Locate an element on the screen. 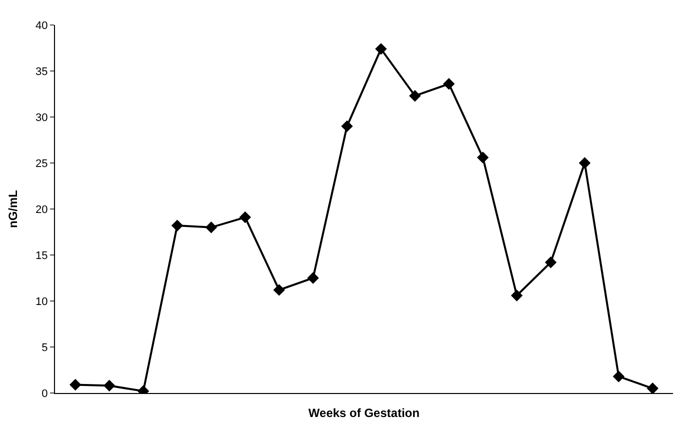  y-tick-label: 20 is located at coordinates (42, 210).